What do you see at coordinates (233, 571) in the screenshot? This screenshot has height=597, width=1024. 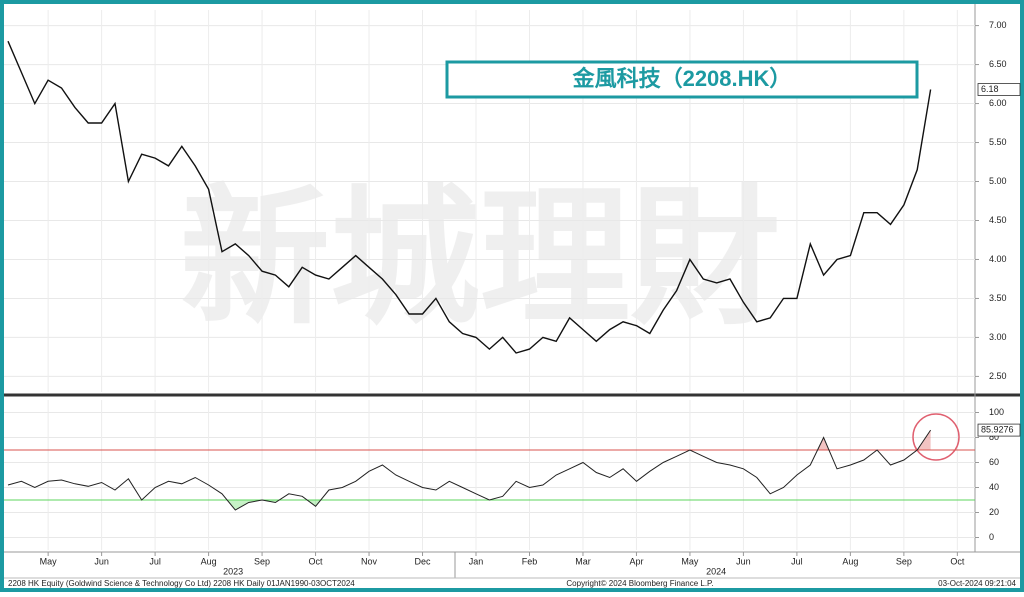 I see `x-group-label: 2023` at bounding box center [233, 571].